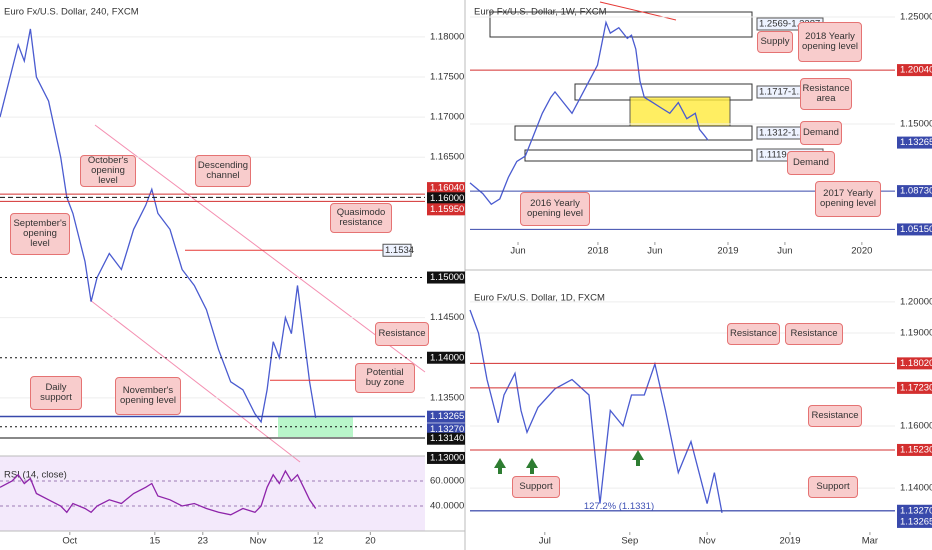 The width and height of the screenshot is (932, 550). What do you see at coordinates (545, 541) in the screenshot?
I see `x-tick-label: Jul` at bounding box center [545, 541].